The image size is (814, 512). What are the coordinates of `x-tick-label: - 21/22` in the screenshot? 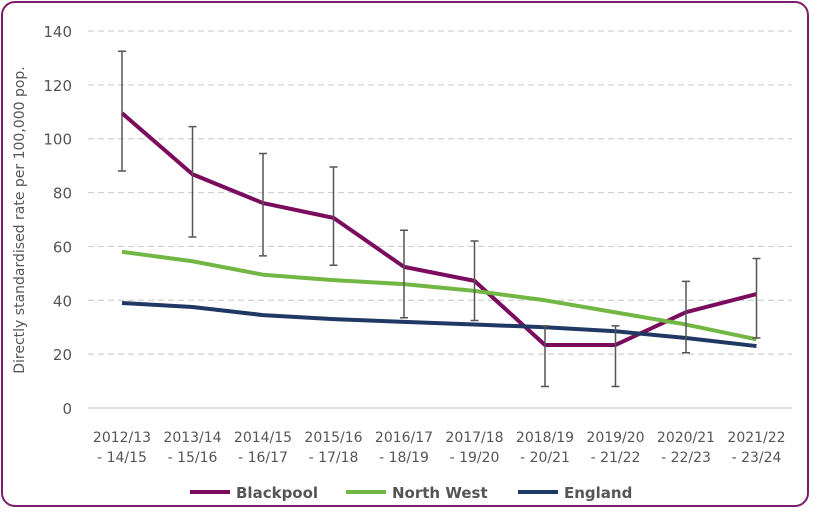 It's located at (616, 458).